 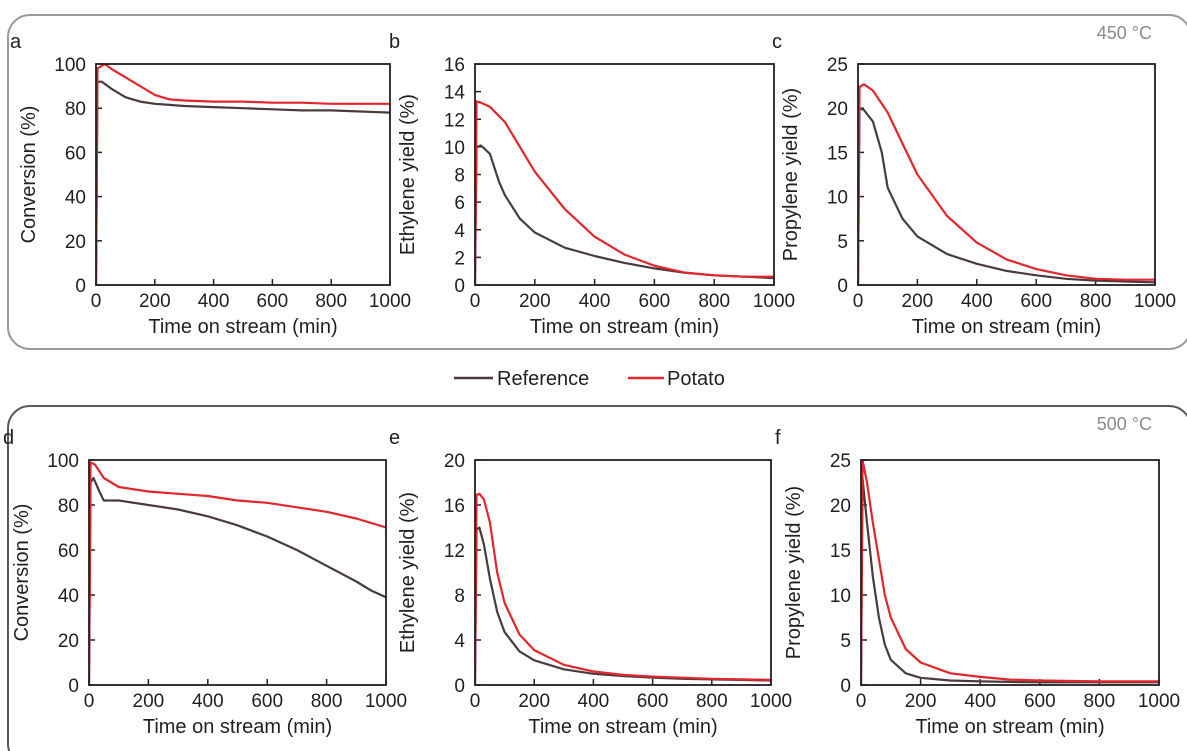 I want to click on y-tick-label-e-0: 0, so click(x=459, y=686).